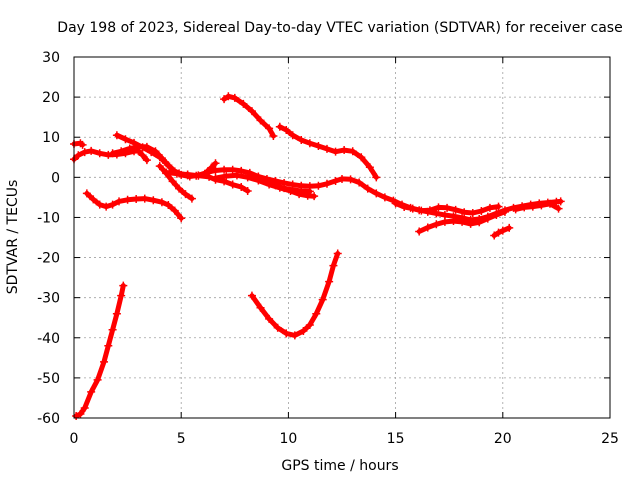 The width and height of the screenshot is (640, 480). Describe the element at coordinates (48, 419) in the screenshot. I see `y-tick-label: -60` at that location.